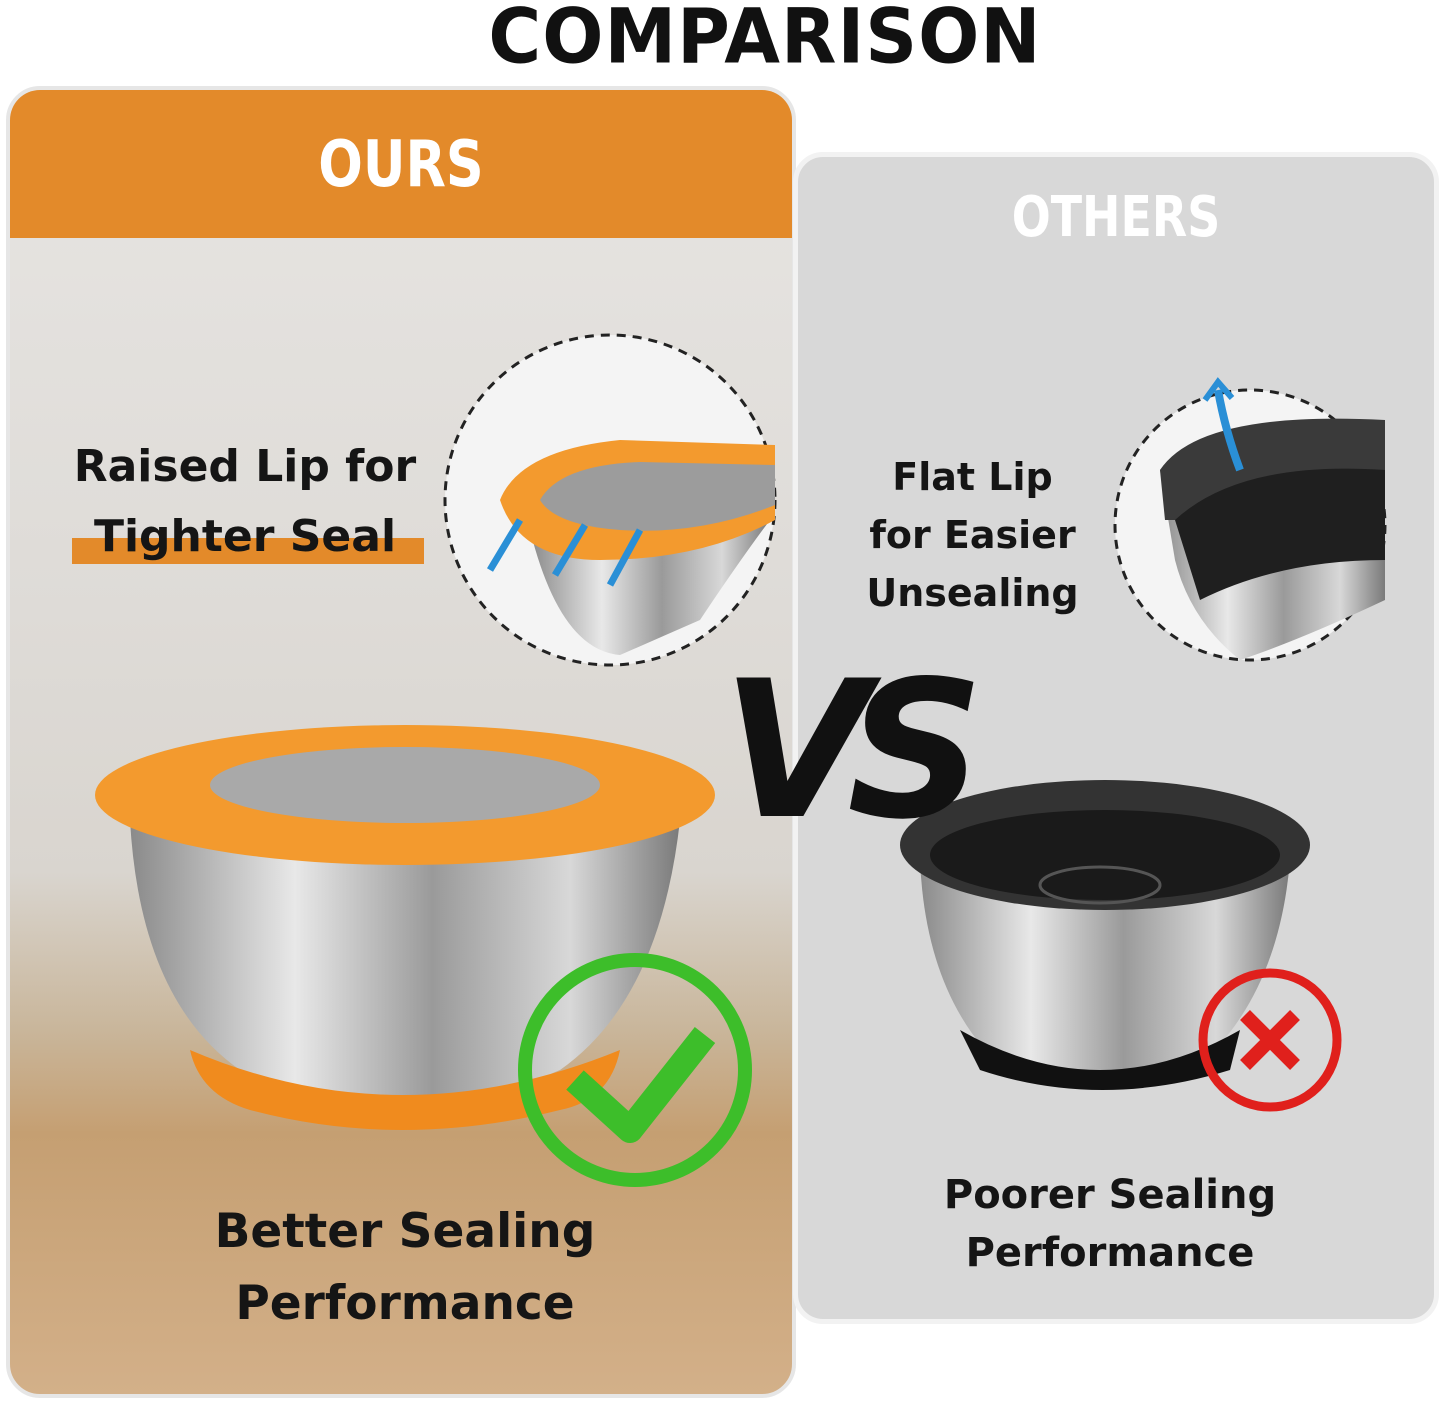 The image size is (1445, 1405). Describe the element at coordinates (245, 536) in the screenshot. I see `feature-line: Tighter Seal` at that location.